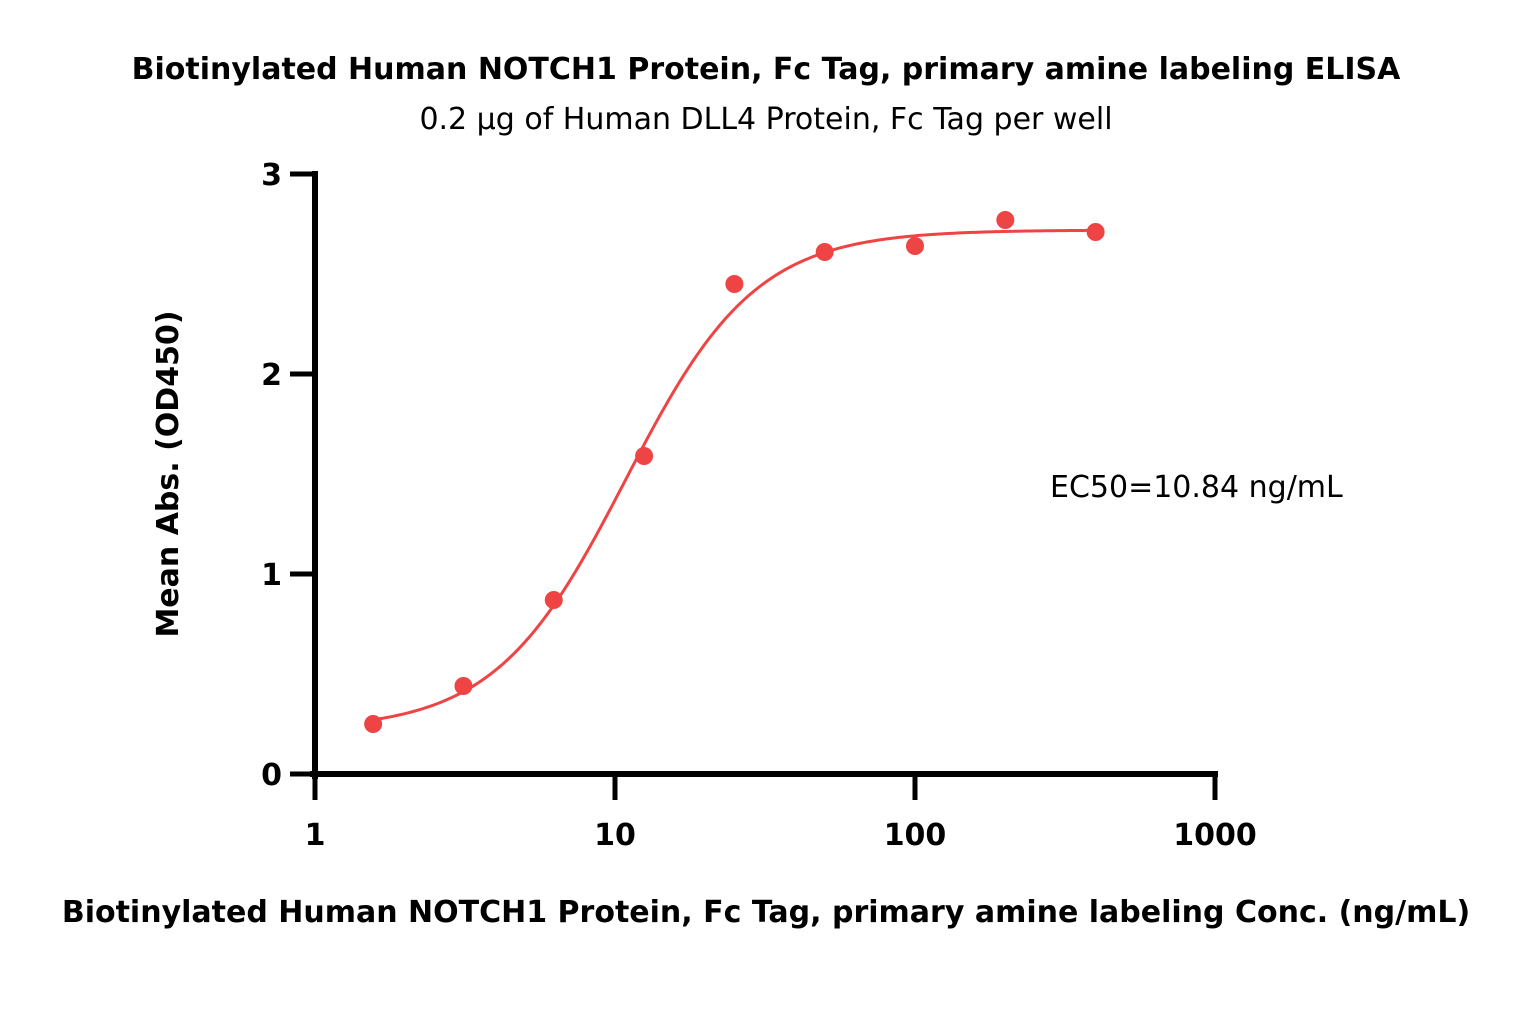  I want to click on x-tick-label: 1, so click(315, 835).